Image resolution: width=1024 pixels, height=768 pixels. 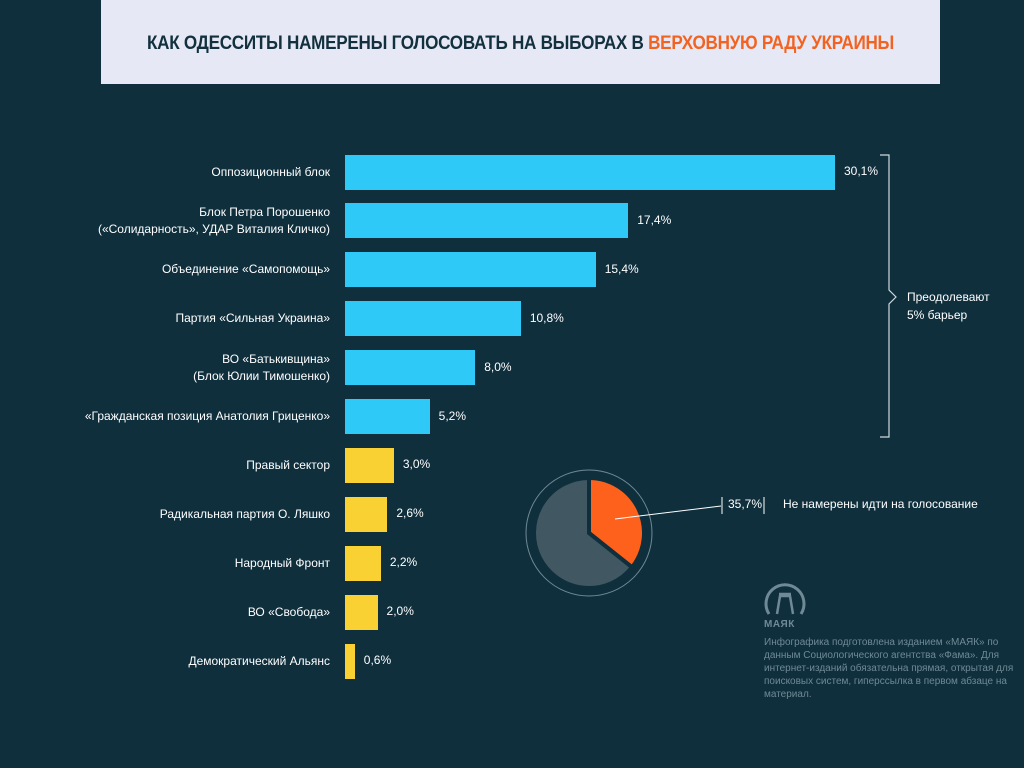 What do you see at coordinates (654, 219) in the screenshot?
I see `bar-value-label: 17,4%` at bounding box center [654, 219].